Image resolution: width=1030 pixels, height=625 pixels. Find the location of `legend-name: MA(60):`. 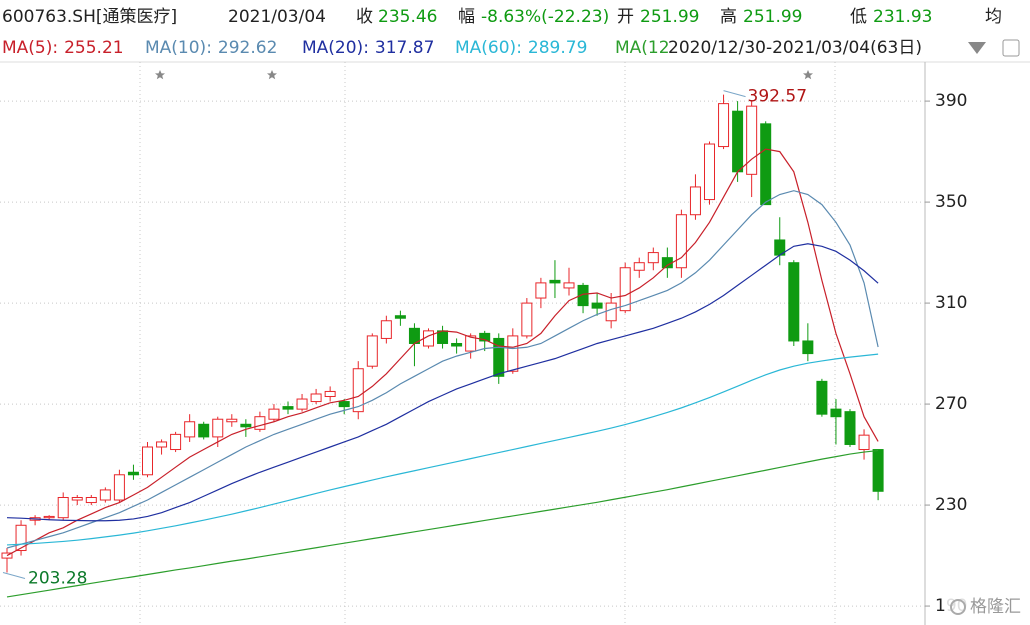

legend-name: MA(60): is located at coordinates (488, 48).